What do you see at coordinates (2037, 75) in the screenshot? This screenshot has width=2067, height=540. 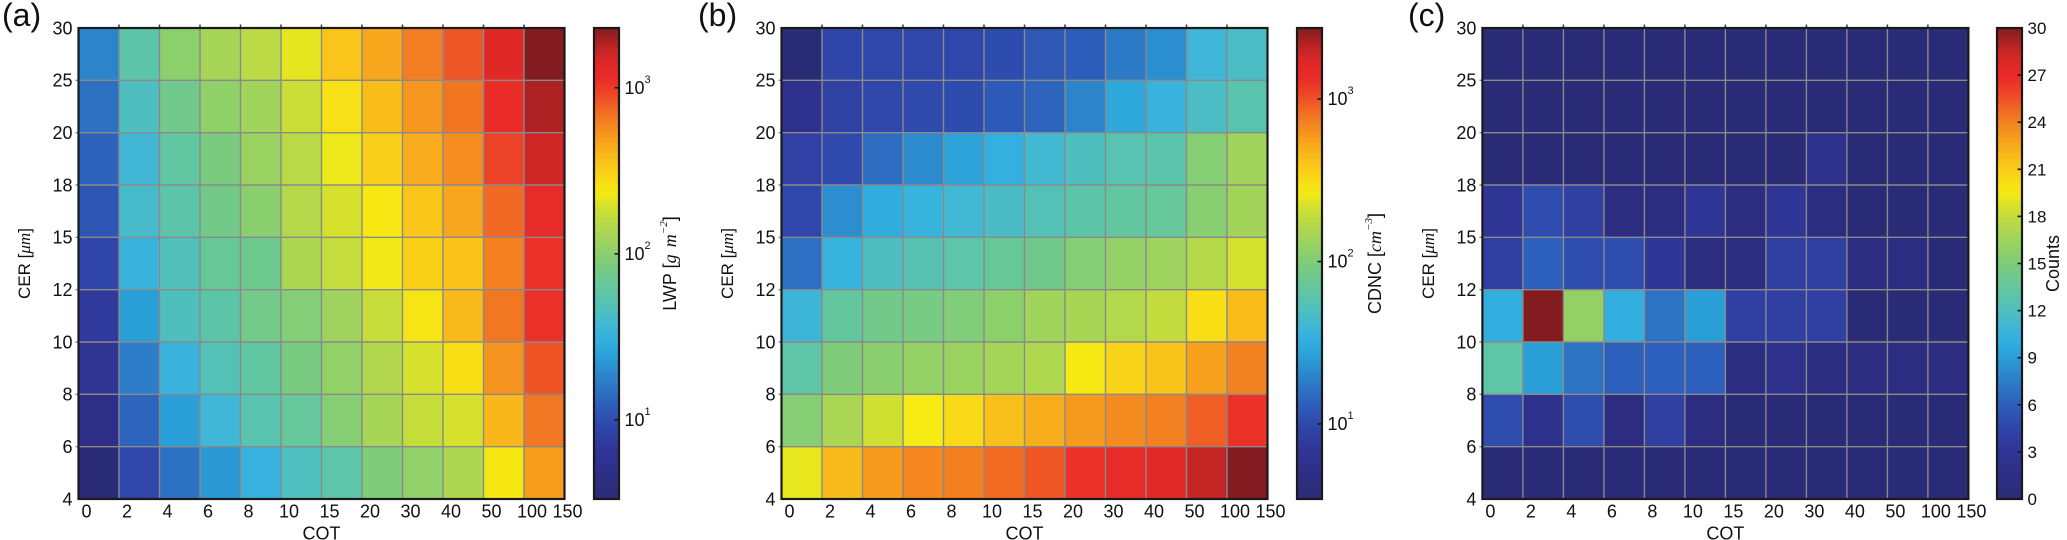 I see `svg-text: 27` at bounding box center [2037, 75].